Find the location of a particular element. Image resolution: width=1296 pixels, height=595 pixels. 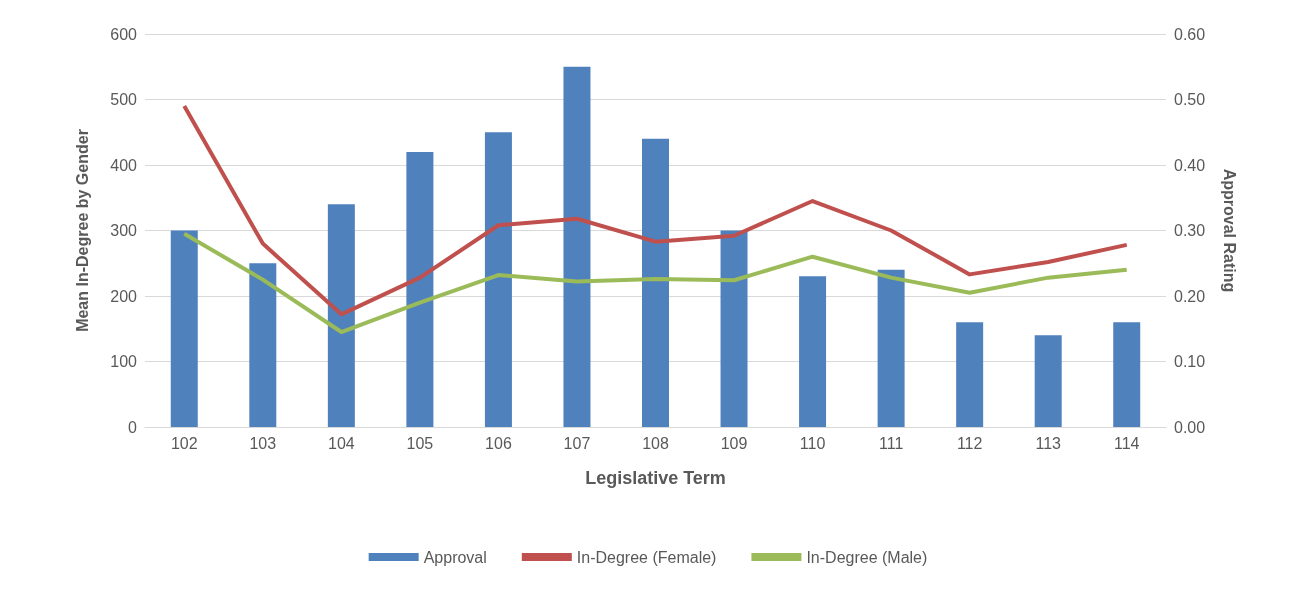

legend-label: In-Degree (Male) is located at coordinates (867, 557).